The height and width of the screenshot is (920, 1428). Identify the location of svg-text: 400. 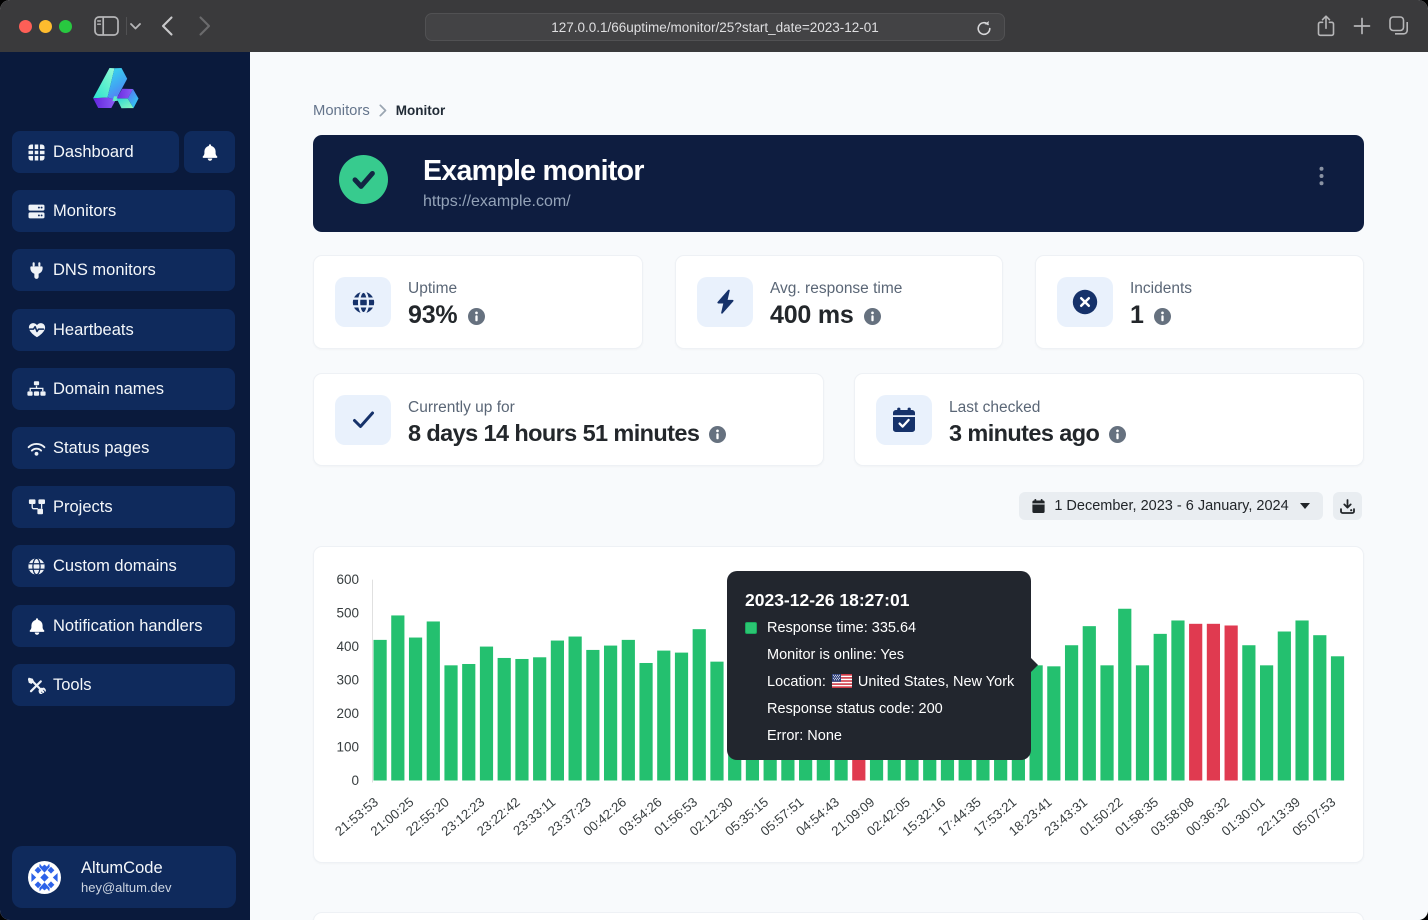
(347, 646).